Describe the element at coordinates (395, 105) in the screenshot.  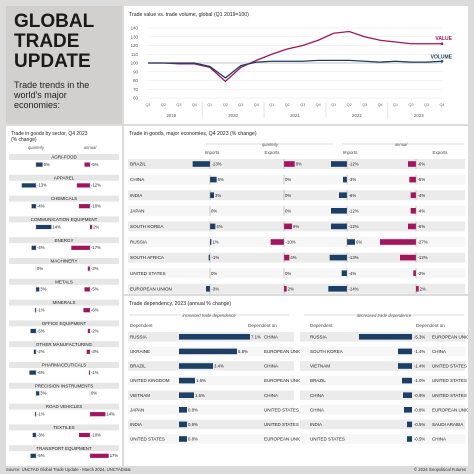
I see `x-tick-label: Q1` at that location.